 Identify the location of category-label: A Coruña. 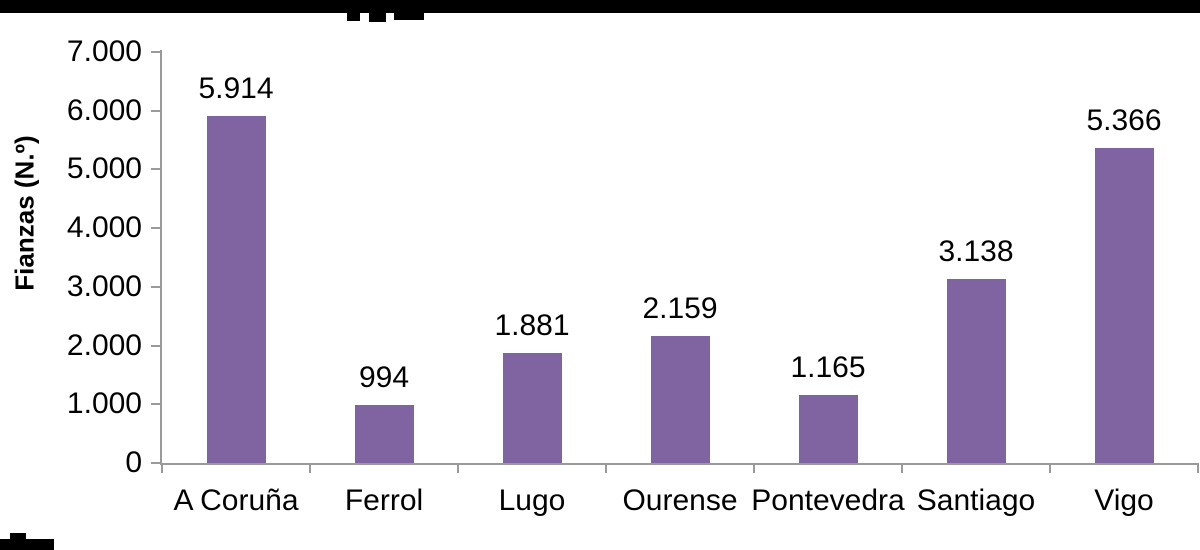
(236, 500).